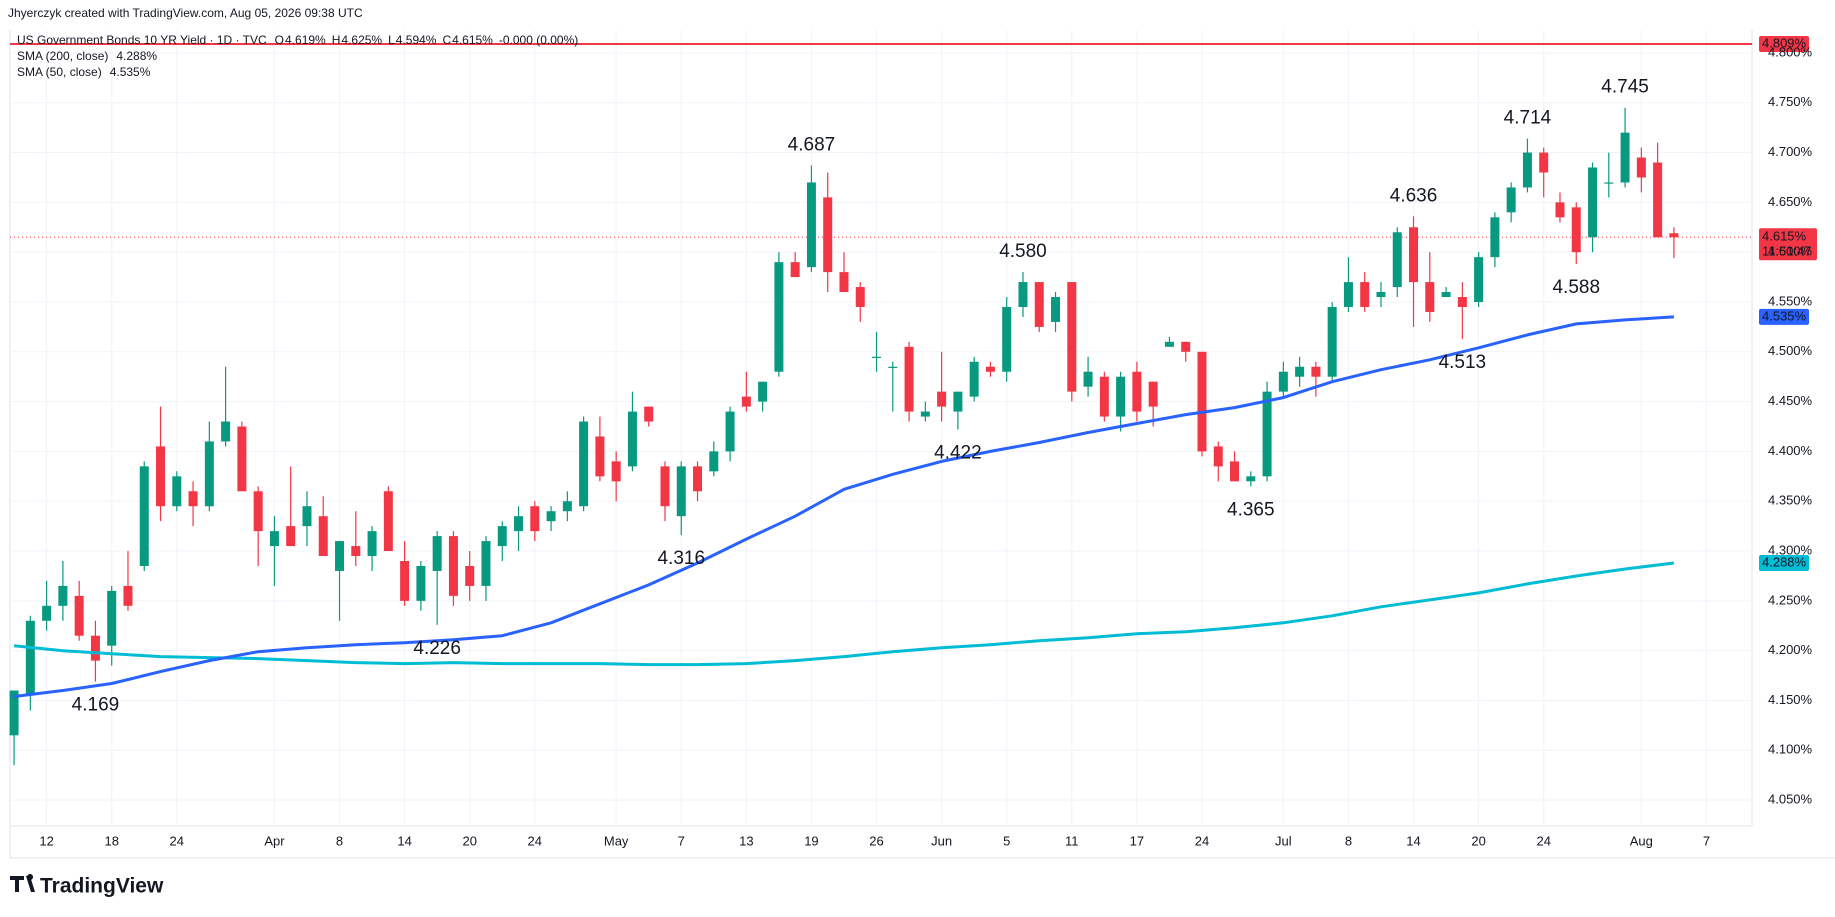  Describe the element at coordinates (1790, 549) in the screenshot. I see `y-tick-label: 4.300%` at that location.